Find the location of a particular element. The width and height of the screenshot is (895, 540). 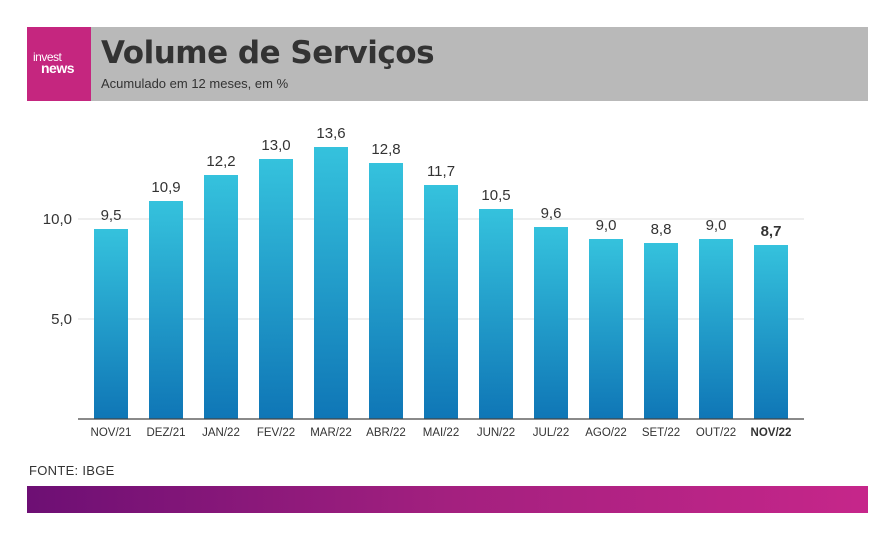

y-tick-label: 5,0 is located at coordinates (61, 319).